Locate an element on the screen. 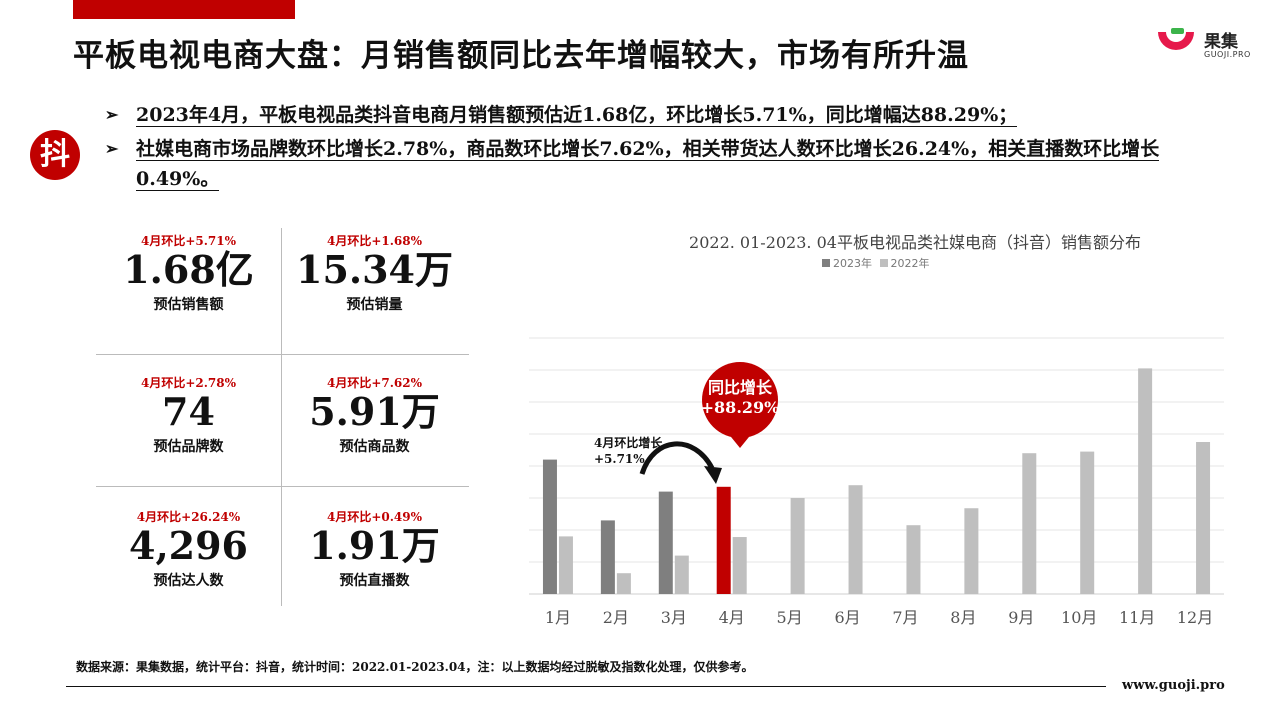 The image size is (1280, 720). metric-influencer-count: 4月环比+26.24% 4,296 预估达人数 is located at coordinates (188, 549).